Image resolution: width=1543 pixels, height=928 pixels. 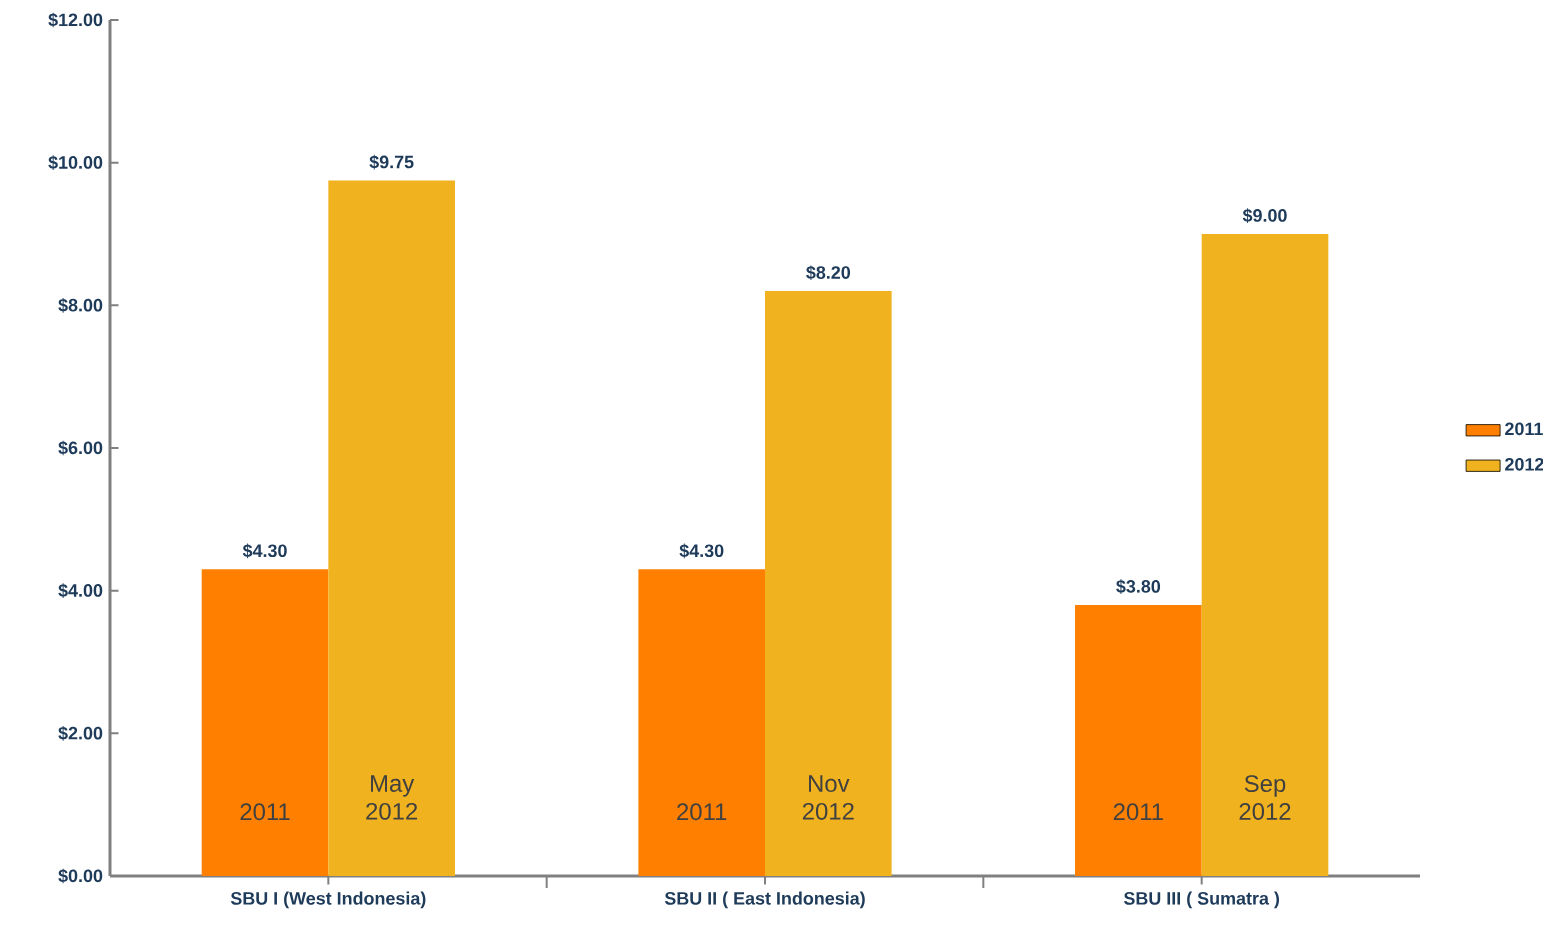 I want to click on y-tick-label: $0.00, so click(x=80, y=876).